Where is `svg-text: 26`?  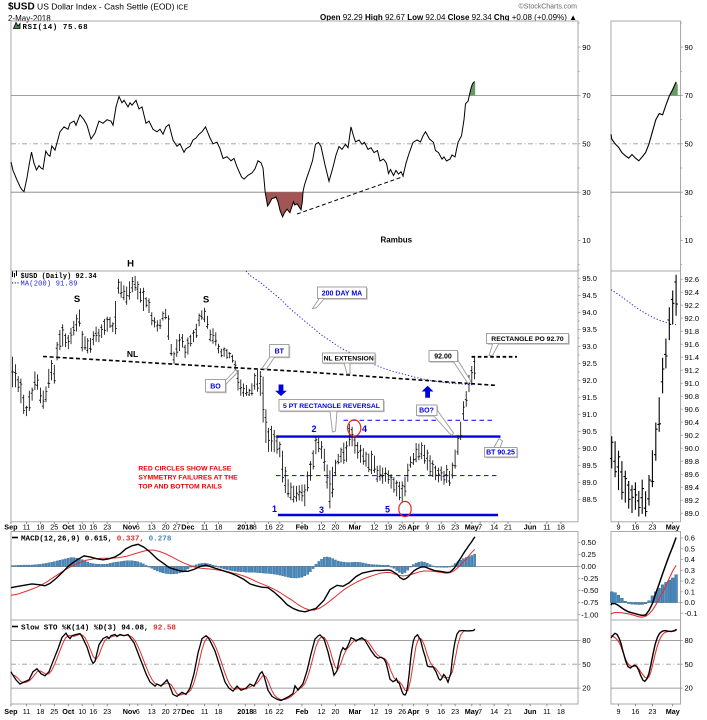
svg-text: 26 is located at coordinates (402, 526).